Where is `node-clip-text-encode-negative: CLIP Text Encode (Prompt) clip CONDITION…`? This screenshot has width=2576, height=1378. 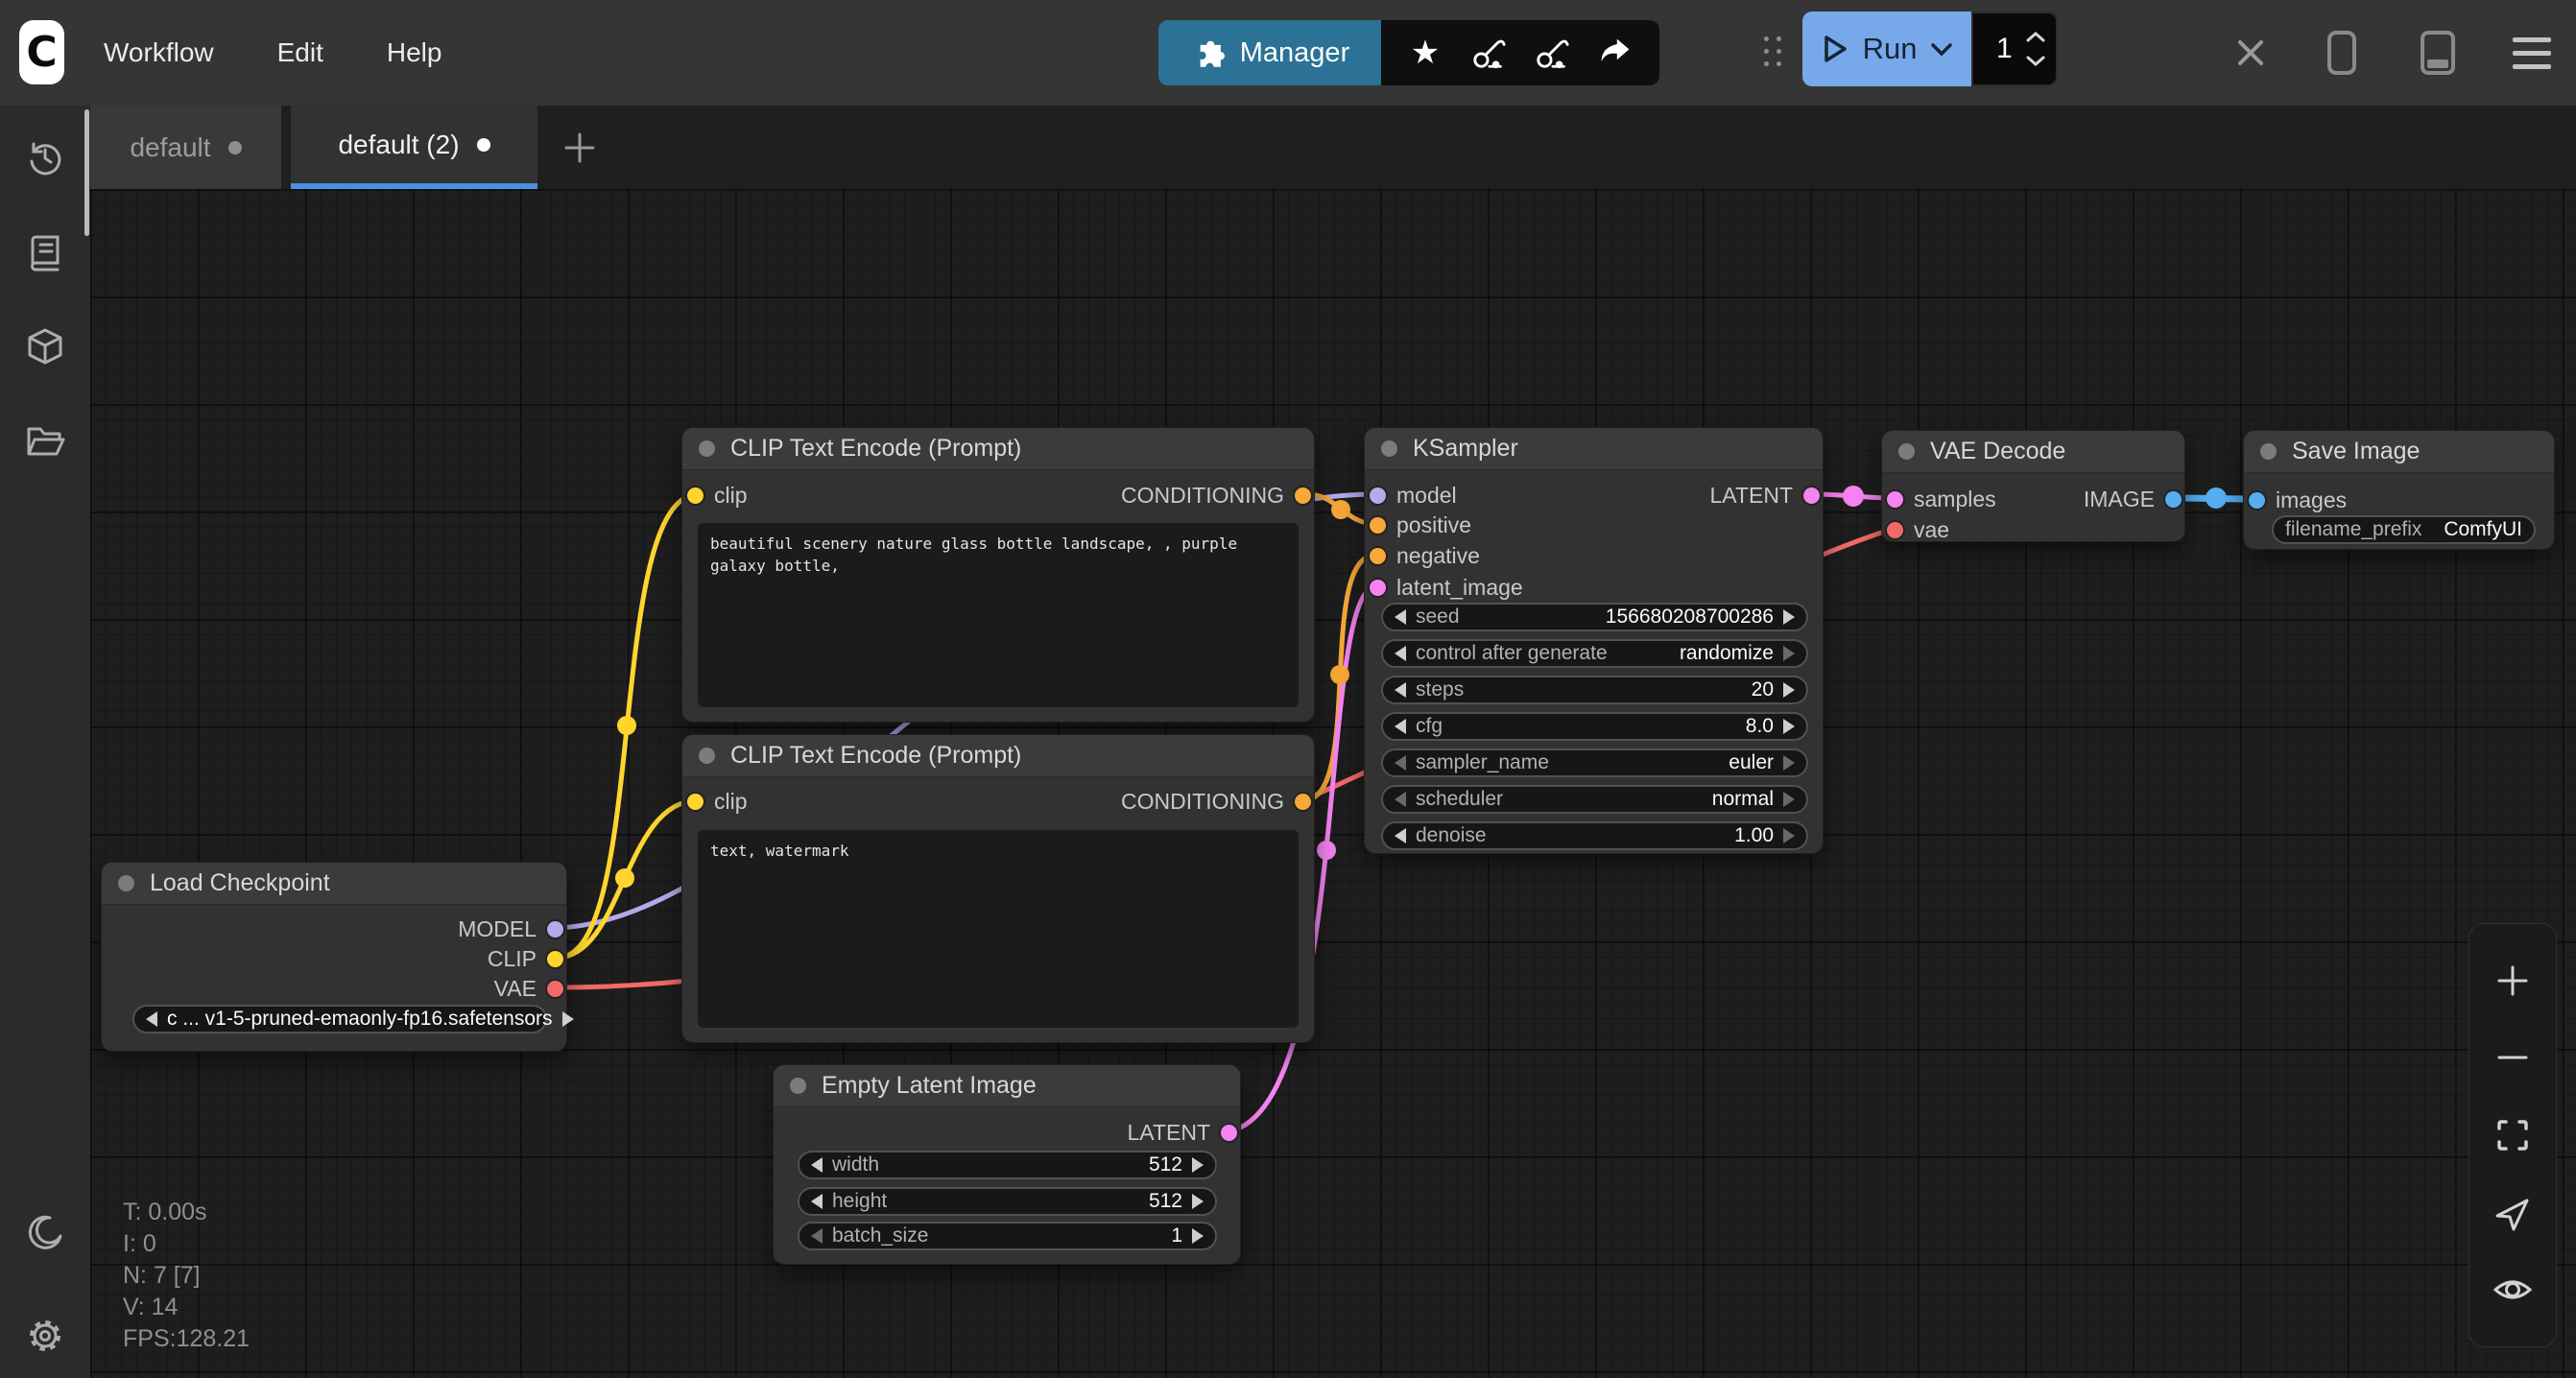 node-clip-text-encode-negative: CLIP Text Encode (Prompt) clip CONDITION… is located at coordinates (998, 889).